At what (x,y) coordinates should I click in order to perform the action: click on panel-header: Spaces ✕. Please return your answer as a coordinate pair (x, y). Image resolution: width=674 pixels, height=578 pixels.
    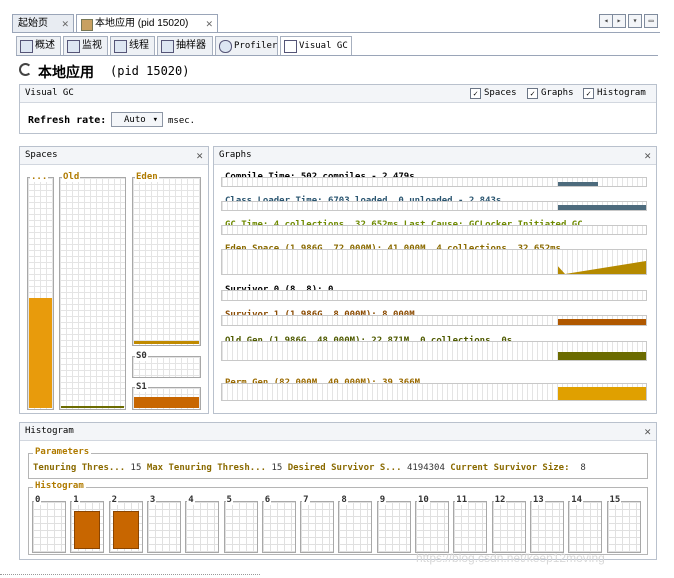
    Looking at the image, I should click on (114, 156).